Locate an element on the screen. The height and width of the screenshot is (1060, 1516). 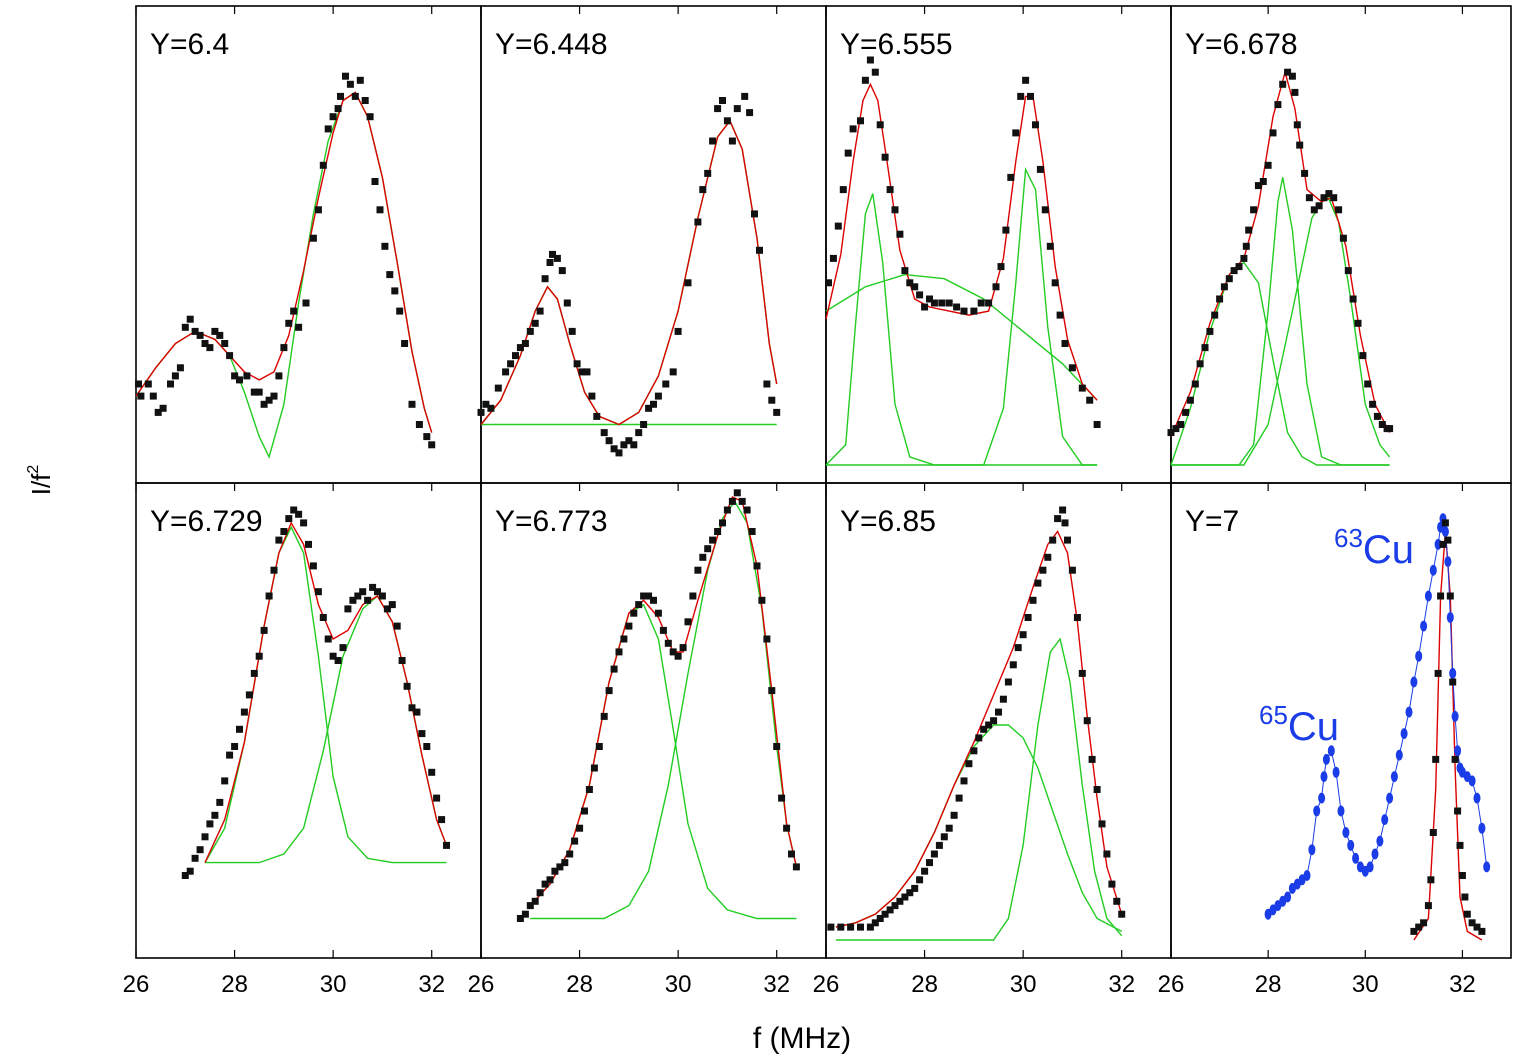
x-axis-label: f (MHz) is located at coordinates (802, 1038).